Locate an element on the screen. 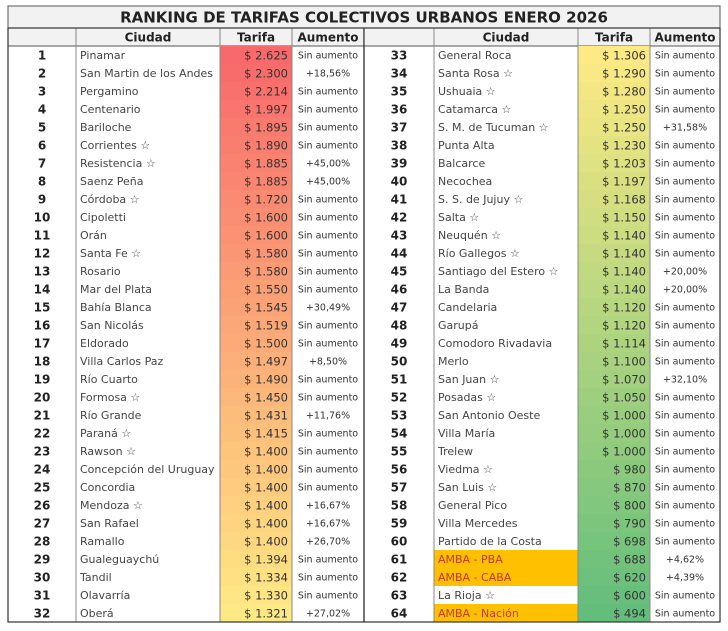 The height and width of the screenshot is (631, 728). city: AMBA - Nación is located at coordinates (478, 613).